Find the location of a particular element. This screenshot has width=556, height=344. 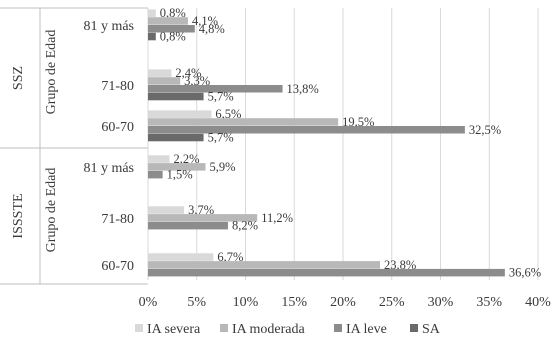

data-label: 6,5% is located at coordinates (228, 114).